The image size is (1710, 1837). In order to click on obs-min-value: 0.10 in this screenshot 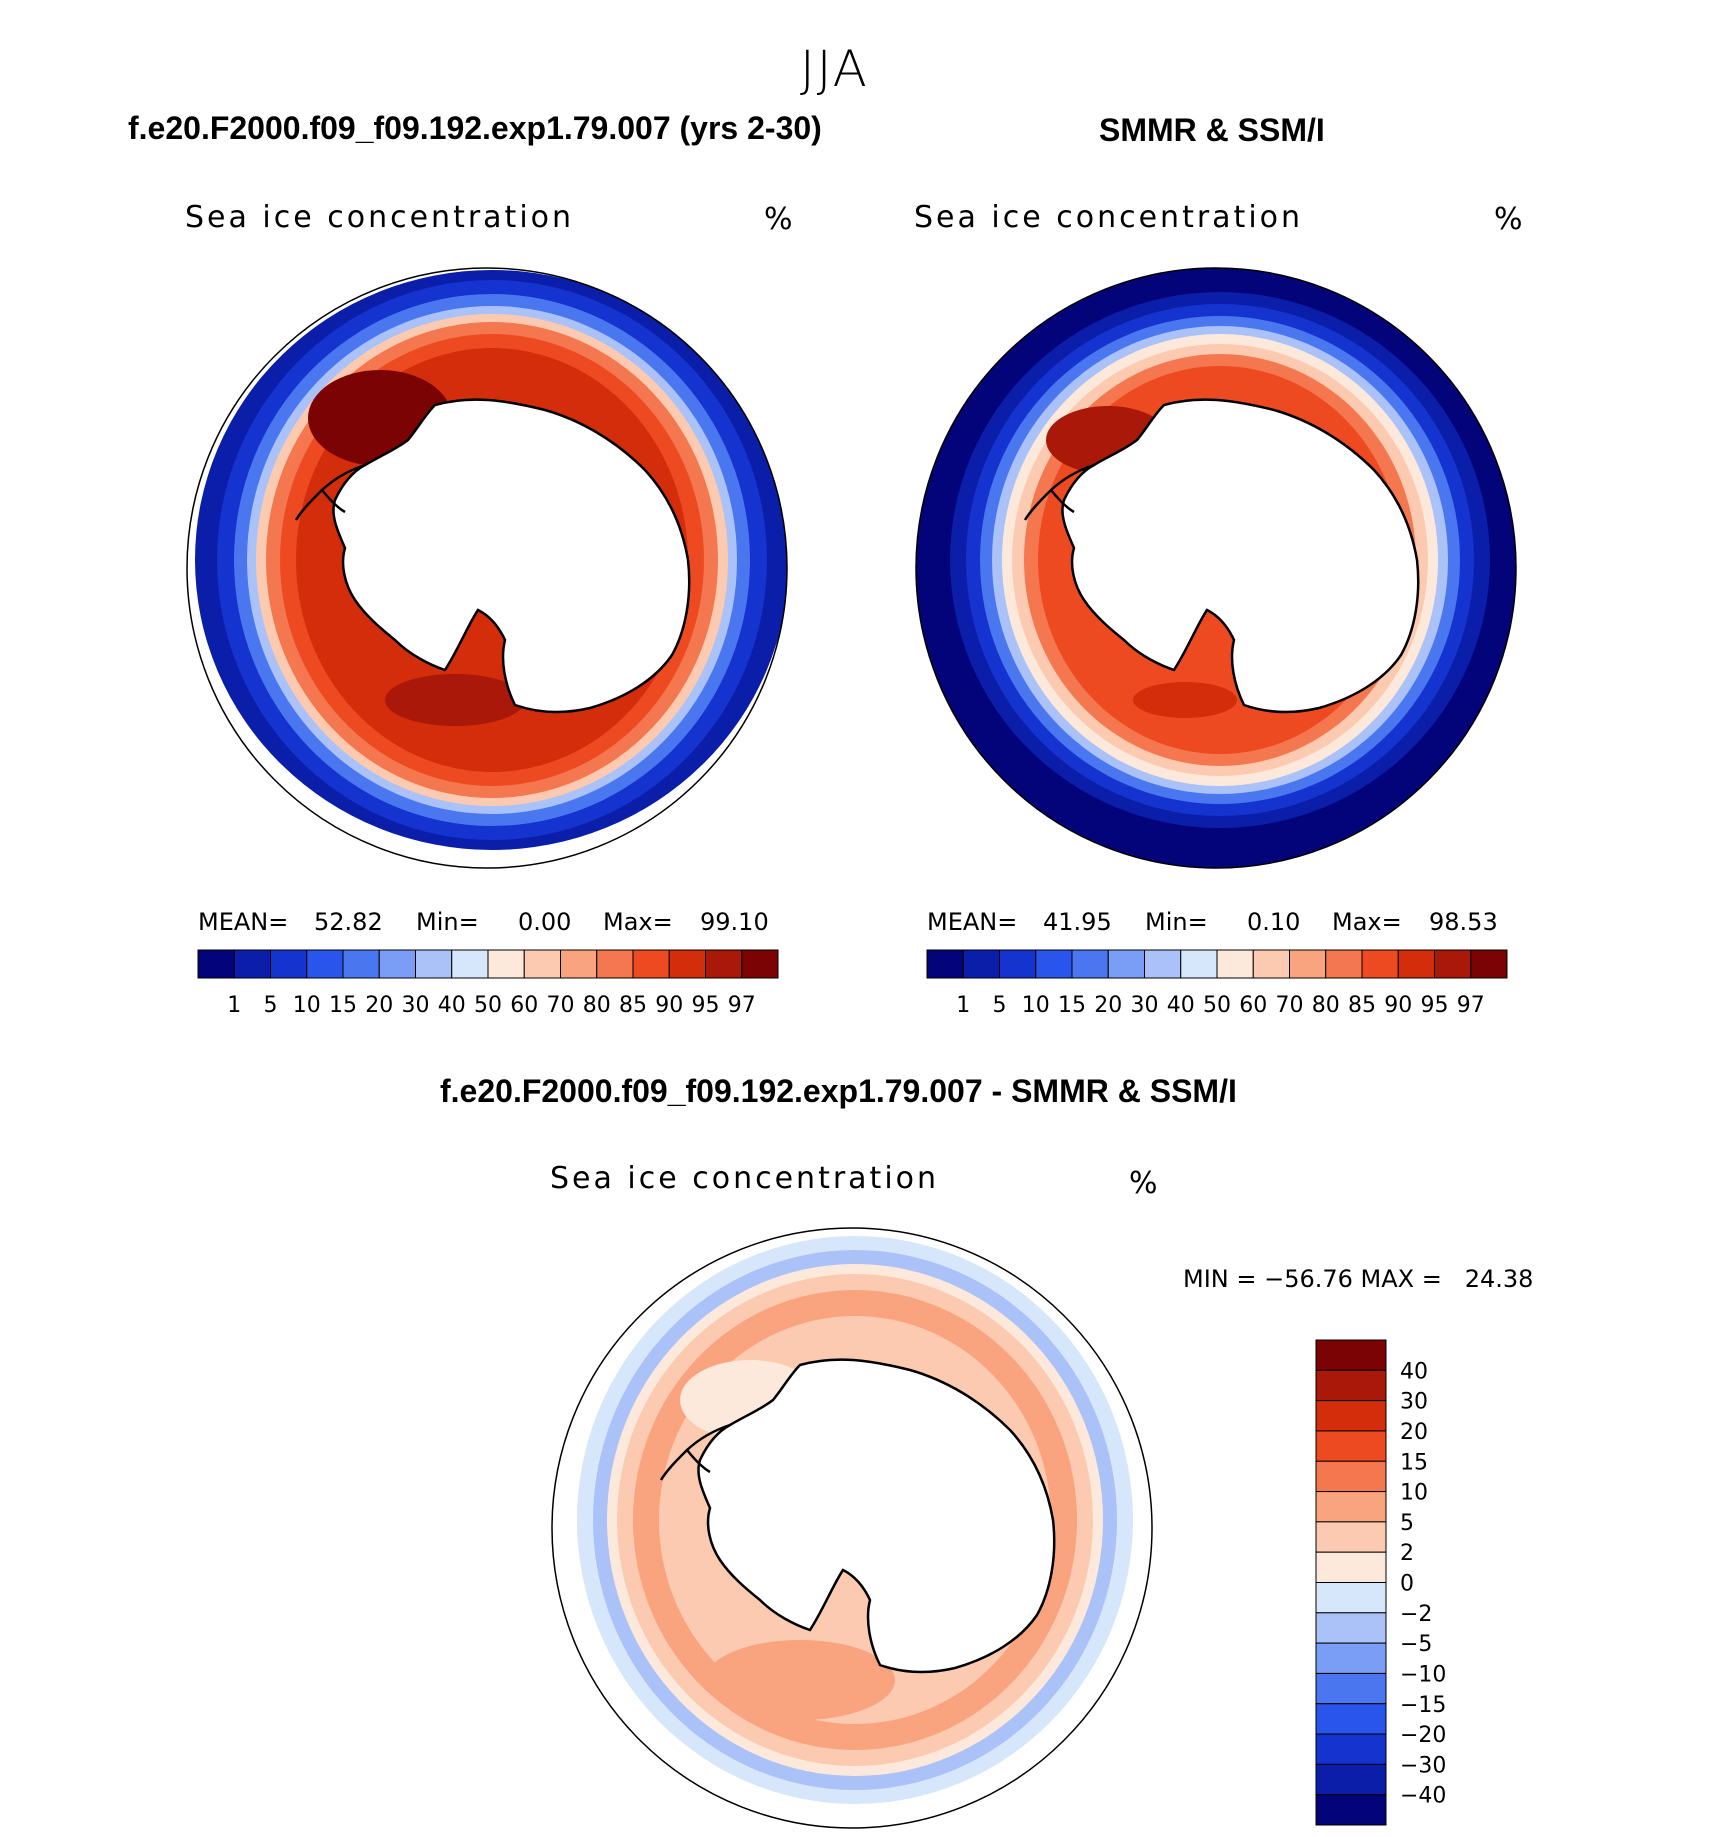, I will do `click(1274, 922)`.